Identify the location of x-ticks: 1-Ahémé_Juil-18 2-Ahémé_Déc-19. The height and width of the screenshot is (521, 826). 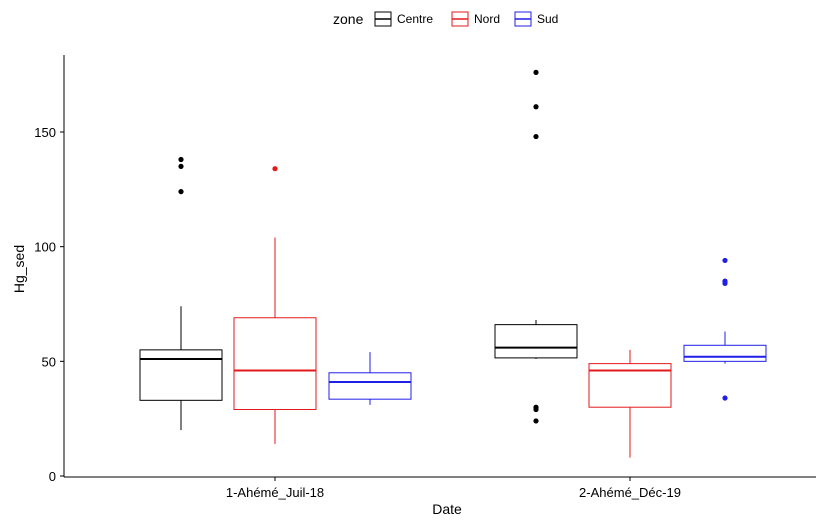
(453, 488).